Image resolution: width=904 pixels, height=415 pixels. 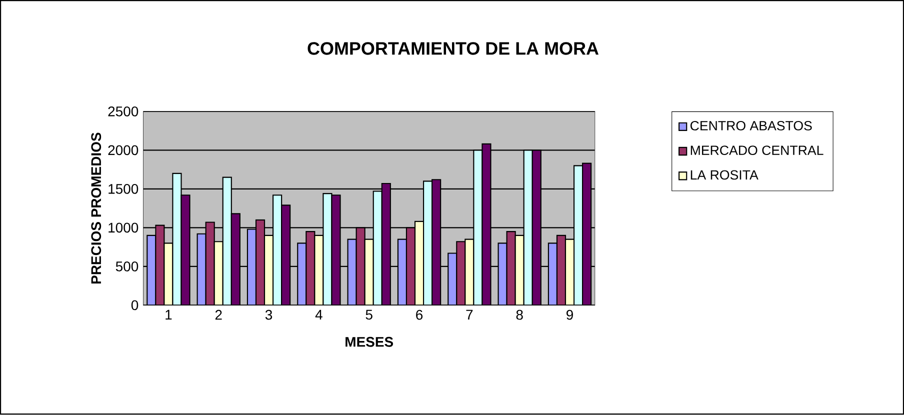 What do you see at coordinates (370, 342) in the screenshot?
I see `x-axis-title: MESES` at bounding box center [370, 342].